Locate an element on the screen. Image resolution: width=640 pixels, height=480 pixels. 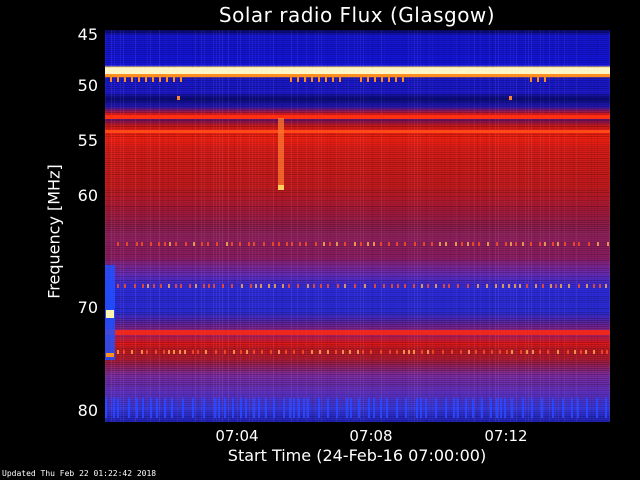
x-tick-label: 07:12 is located at coordinates (506, 436).